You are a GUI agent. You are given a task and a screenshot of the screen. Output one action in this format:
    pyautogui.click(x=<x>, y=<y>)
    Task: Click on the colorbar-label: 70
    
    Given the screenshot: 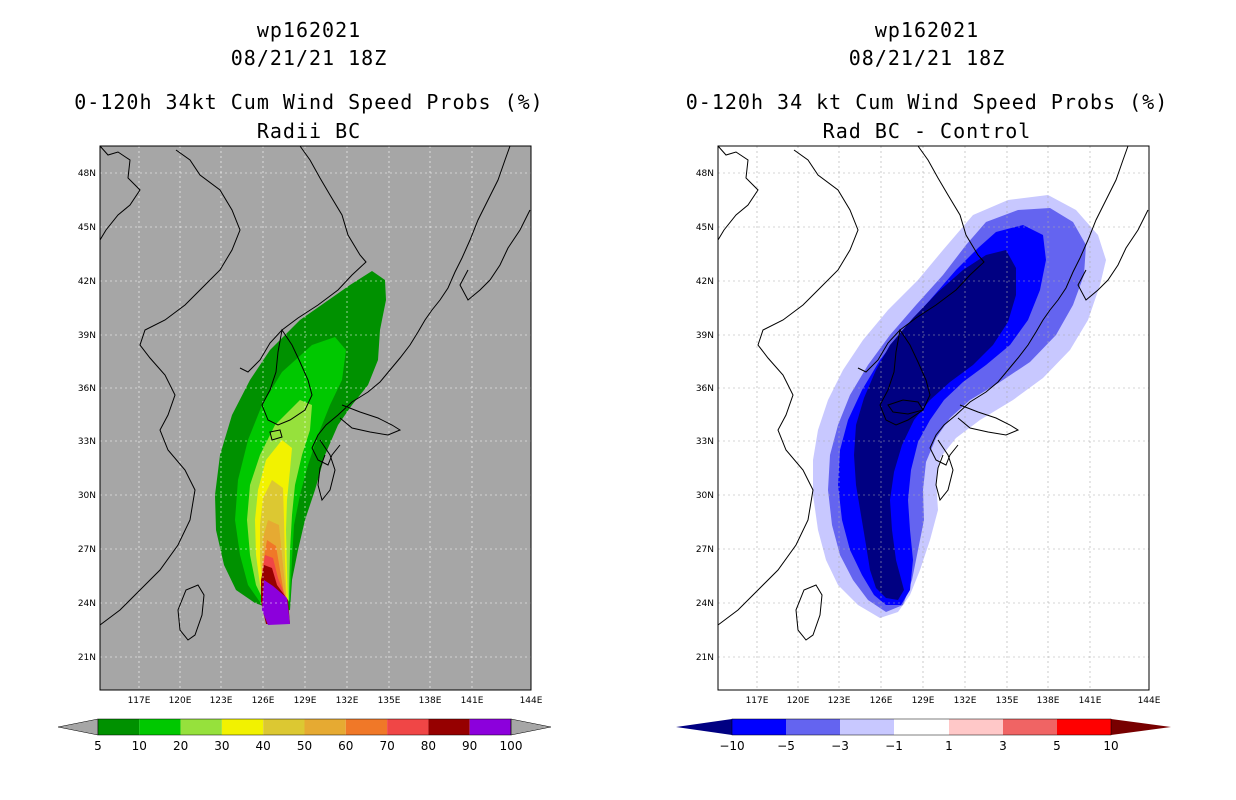 What is the action you would take?
    pyautogui.click(x=386, y=746)
    